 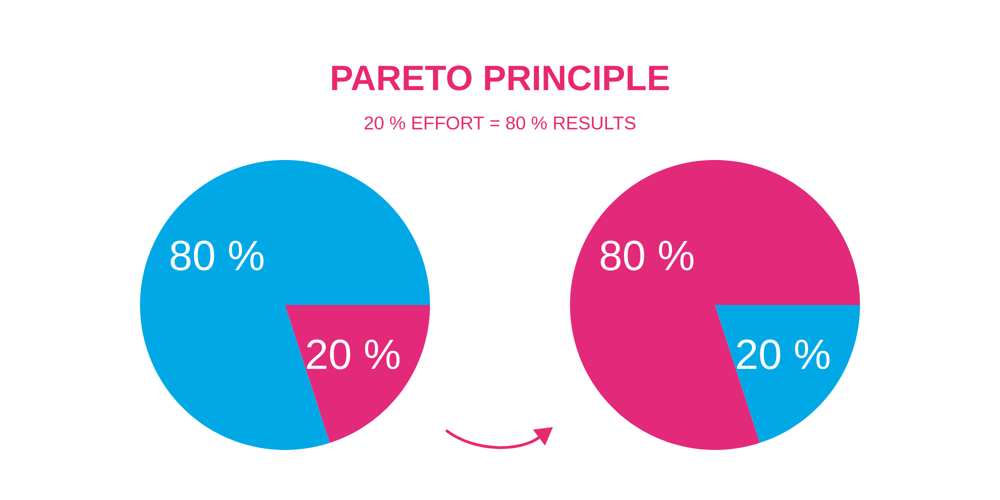 What do you see at coordinates (500, 78) in the screenshot?
I see `text: PARETO PRINCIPLE` at bounding box center [500, 78].